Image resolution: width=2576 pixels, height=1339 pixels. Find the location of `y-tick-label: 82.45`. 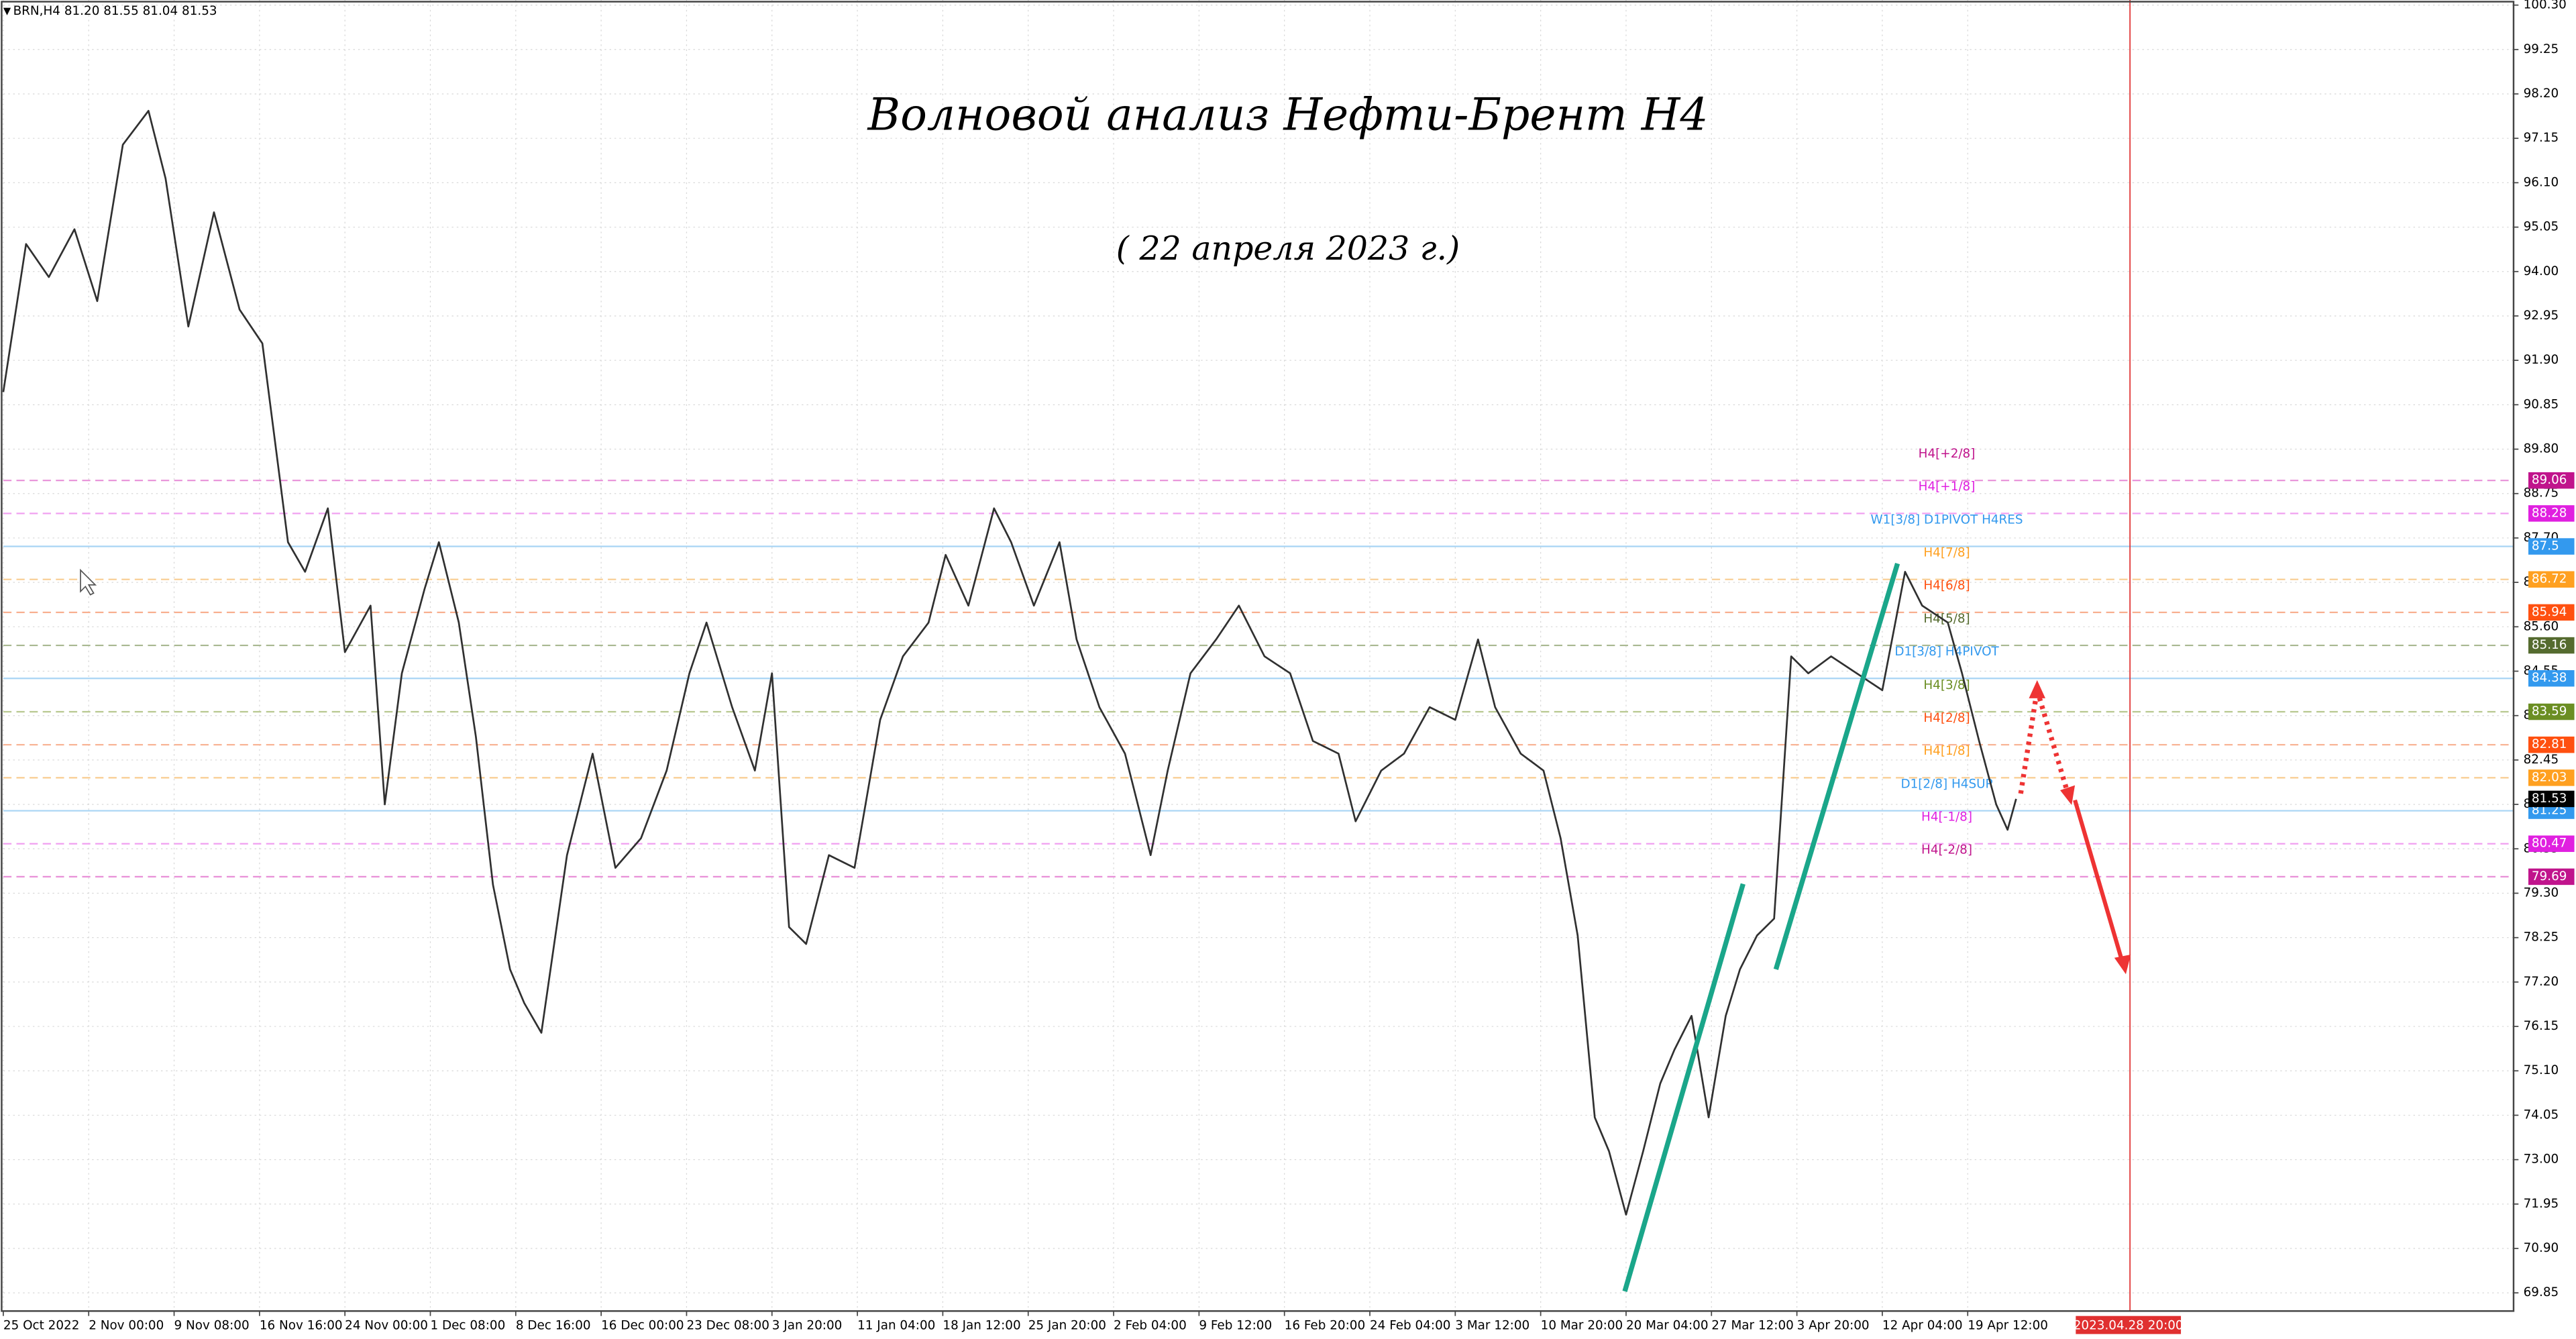

y-tick-label: 82.45 is located at coordinates (2541, 760).